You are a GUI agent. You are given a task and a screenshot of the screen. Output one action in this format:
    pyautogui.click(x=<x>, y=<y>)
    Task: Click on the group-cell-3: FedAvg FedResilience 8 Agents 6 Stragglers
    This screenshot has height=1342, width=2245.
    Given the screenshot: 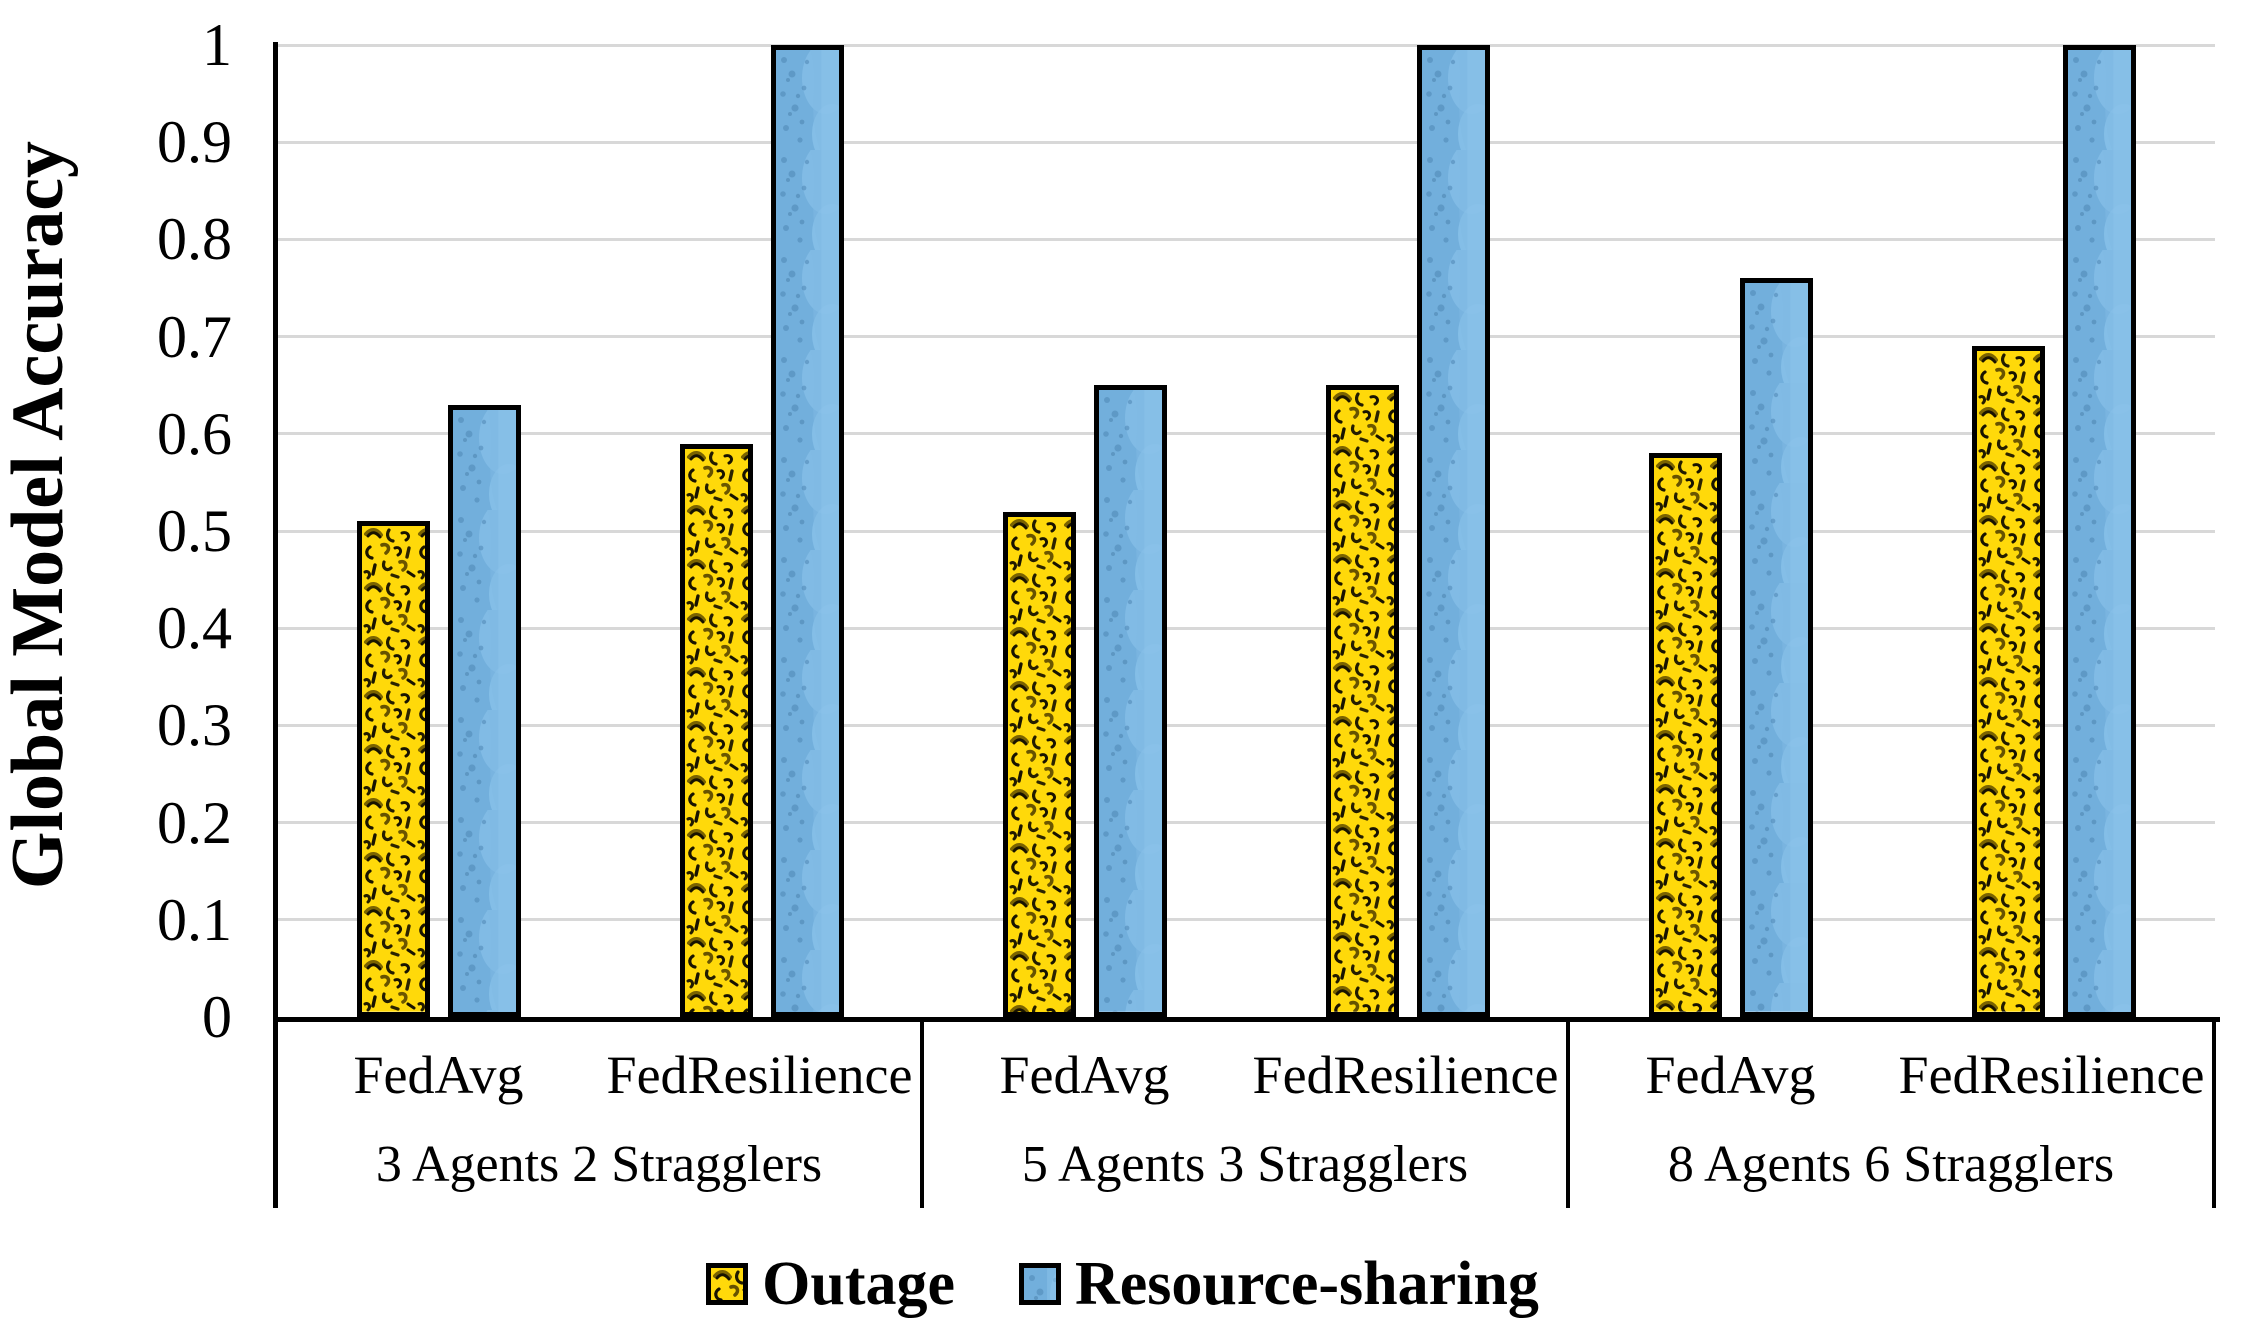 What is the action you would take?
    pyautogui.click(x=1893, y=1115)
    